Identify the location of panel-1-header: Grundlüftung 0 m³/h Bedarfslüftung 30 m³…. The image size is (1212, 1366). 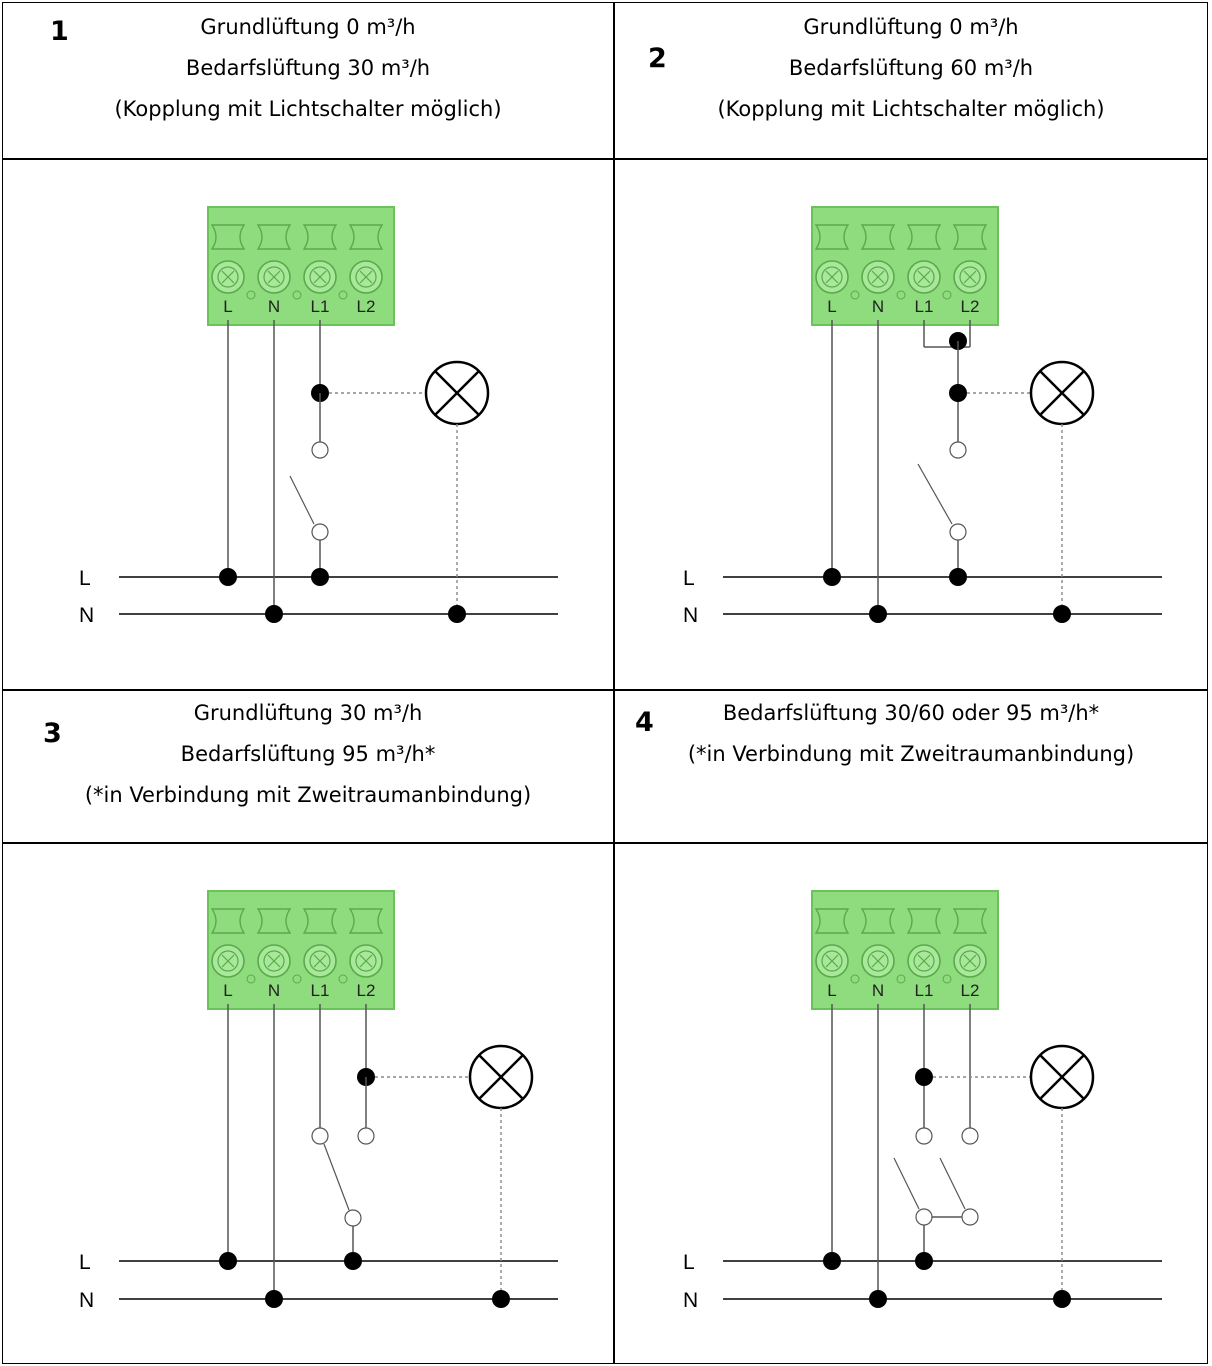
(308, 68).